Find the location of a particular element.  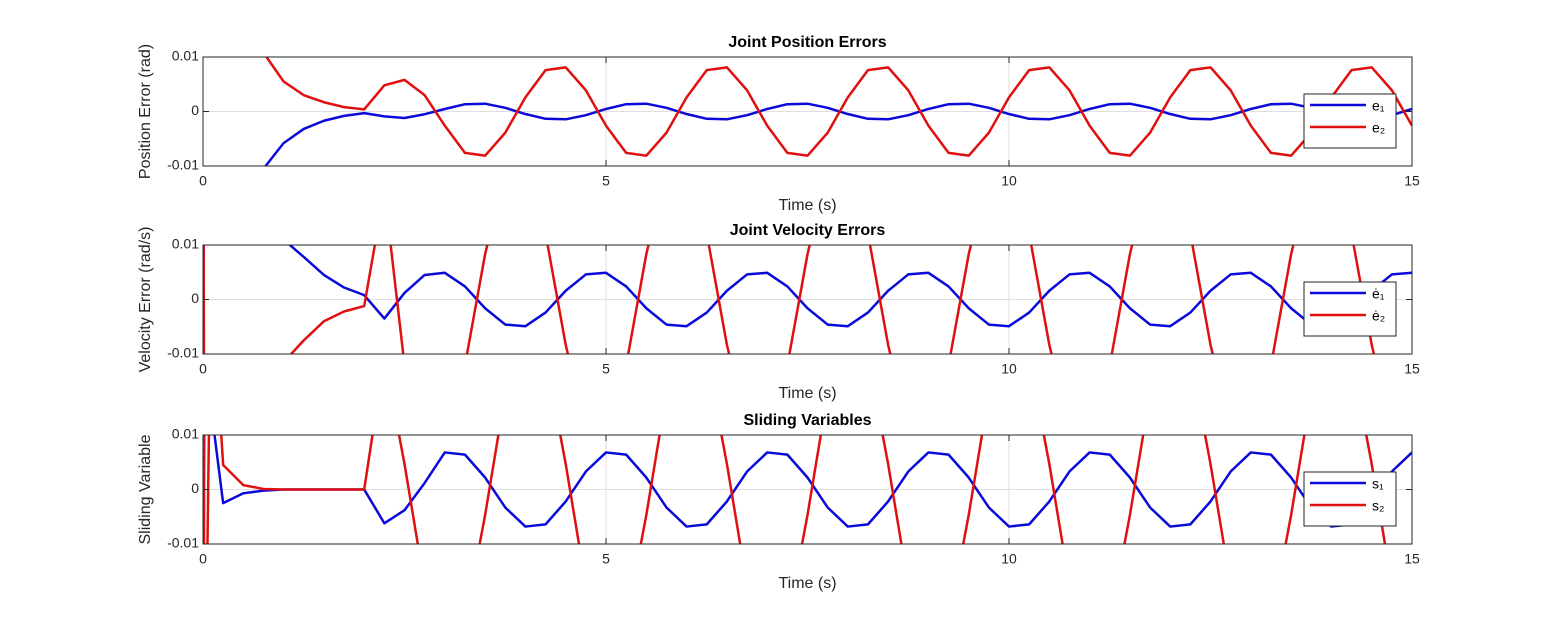

y-axis-label: Velocity Error (rad/s) is located at coordinates (145, 300).